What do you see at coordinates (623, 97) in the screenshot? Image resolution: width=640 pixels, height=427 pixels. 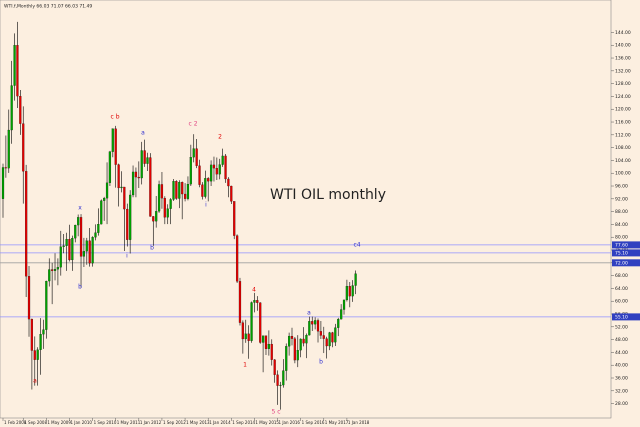 I see `y-tick-label: 124.00` at bounding box center [623, 97].